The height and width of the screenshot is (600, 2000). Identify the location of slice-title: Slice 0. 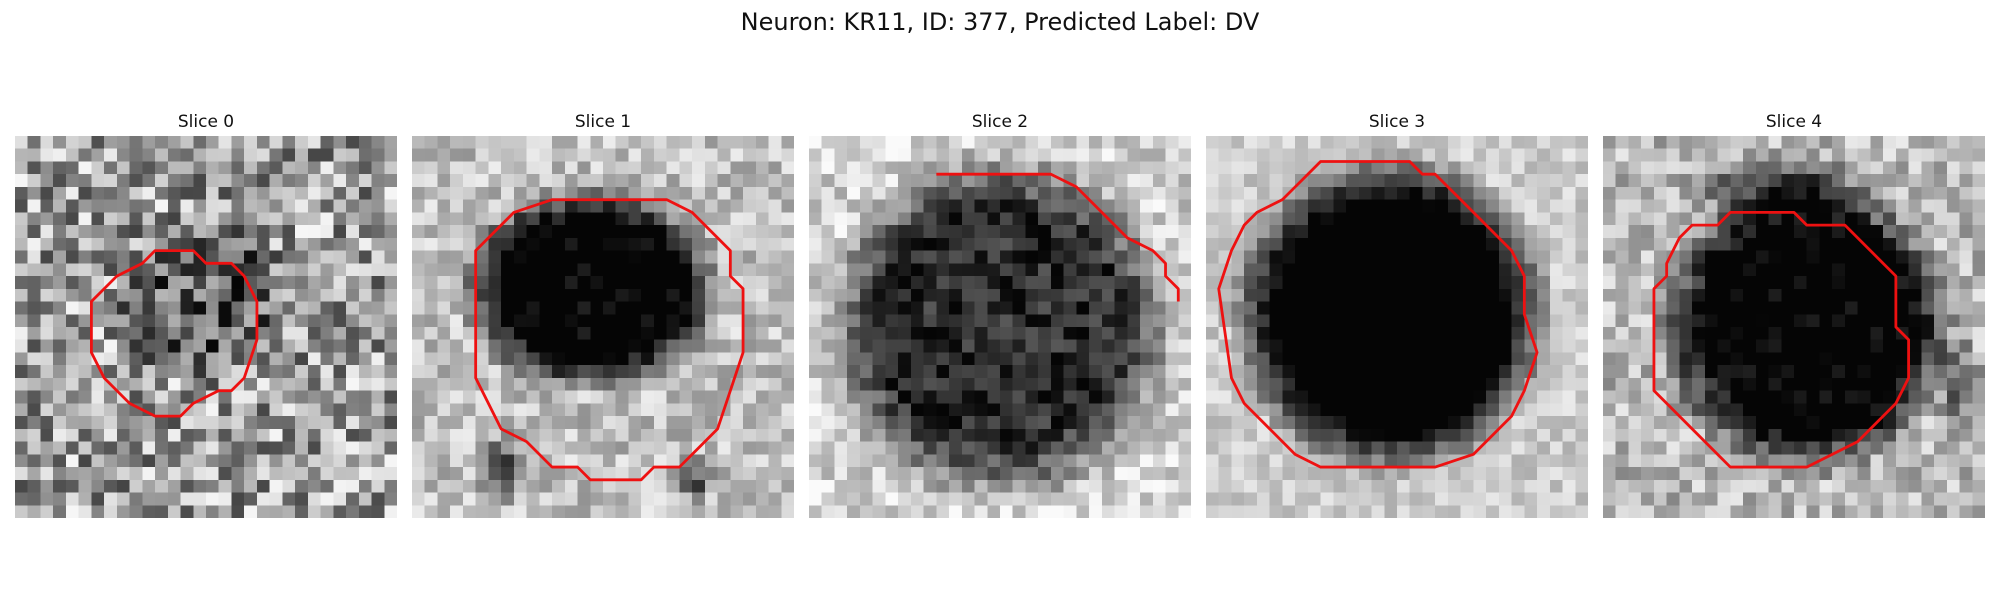
(206, 122).